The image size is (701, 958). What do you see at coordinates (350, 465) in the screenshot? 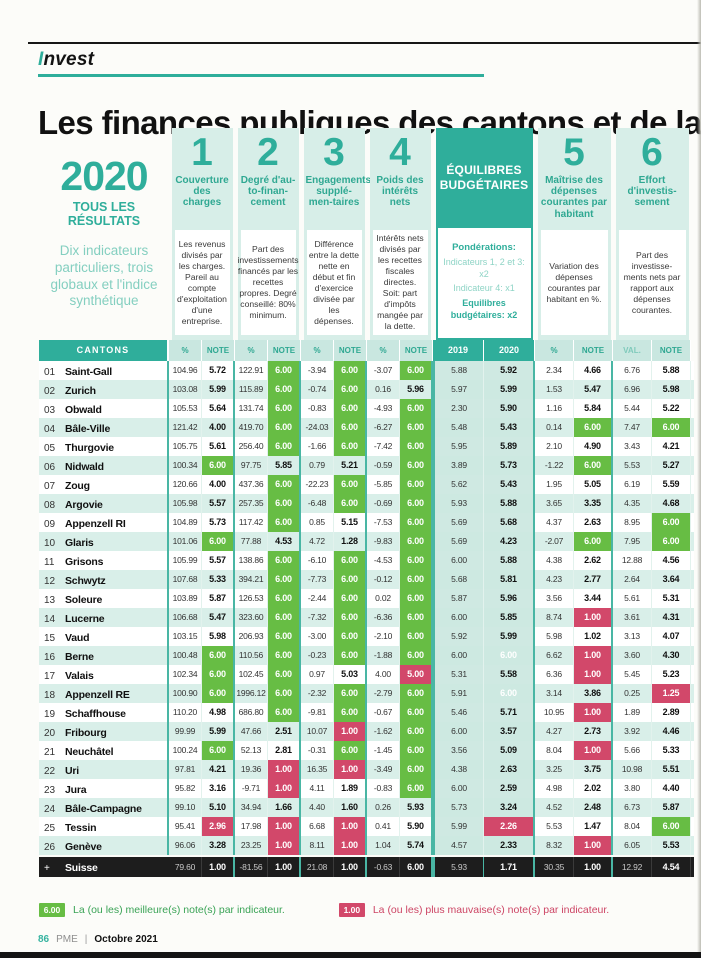
I see `note-cell: 5.21` at bounding box center [350, 465].